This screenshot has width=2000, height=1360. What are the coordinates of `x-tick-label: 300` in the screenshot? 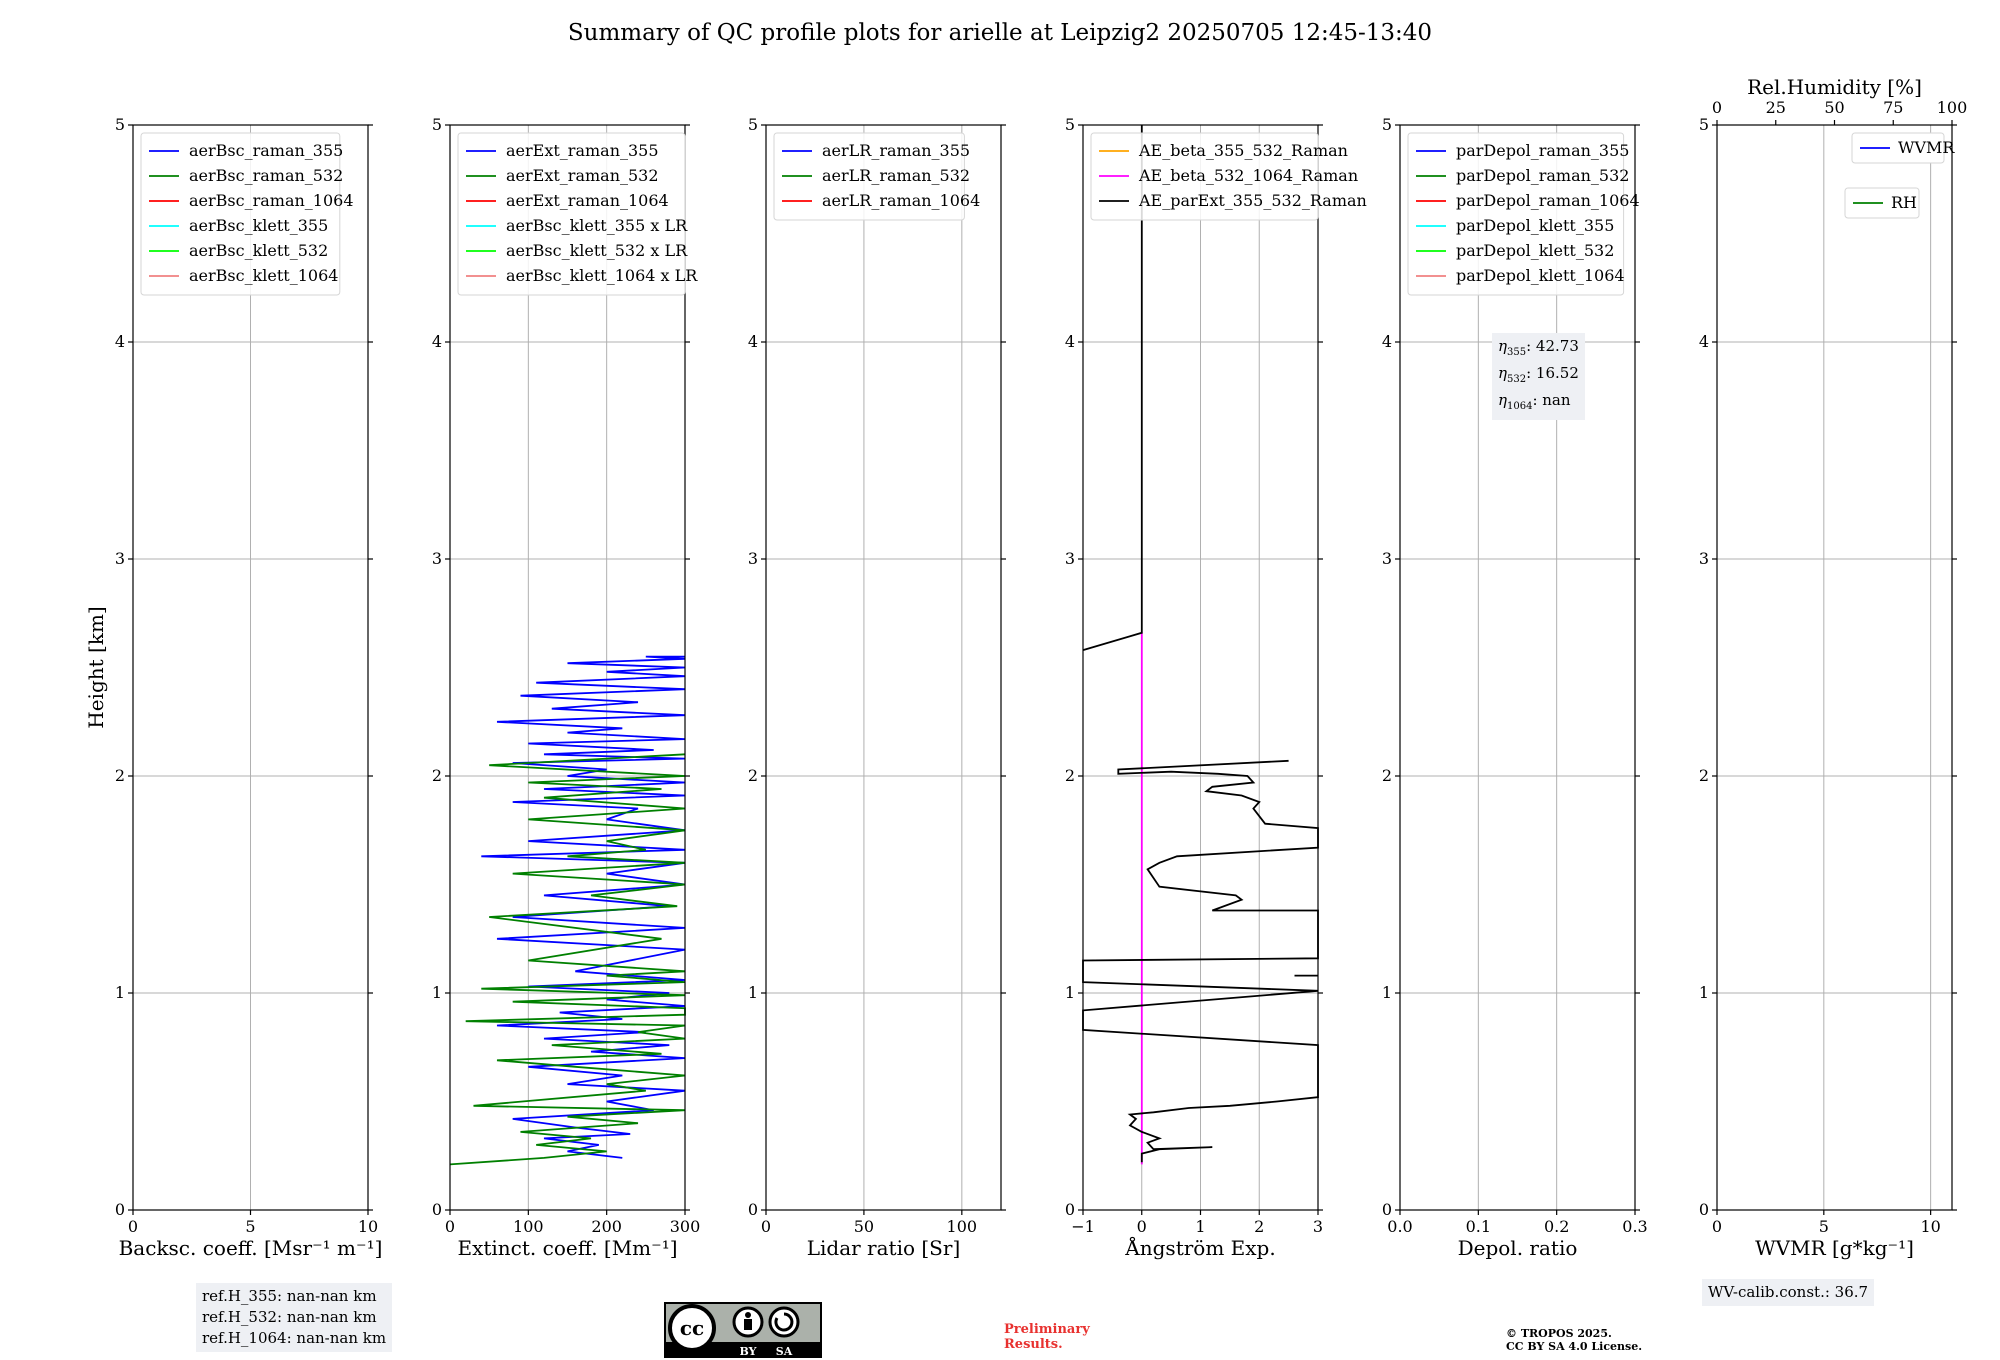 It's located at (685, 1226).